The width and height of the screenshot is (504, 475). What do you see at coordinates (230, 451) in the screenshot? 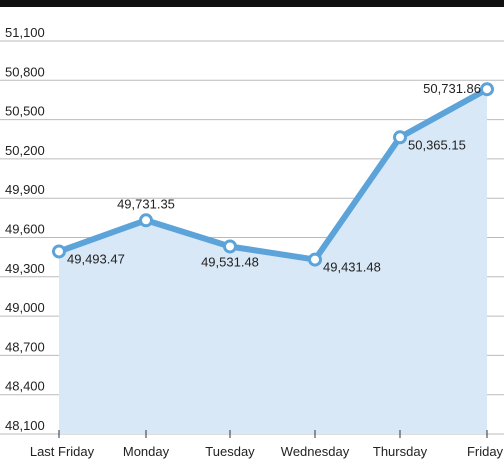
I see `x-tick-label: Tuesday` at bounding box center [230, 451].